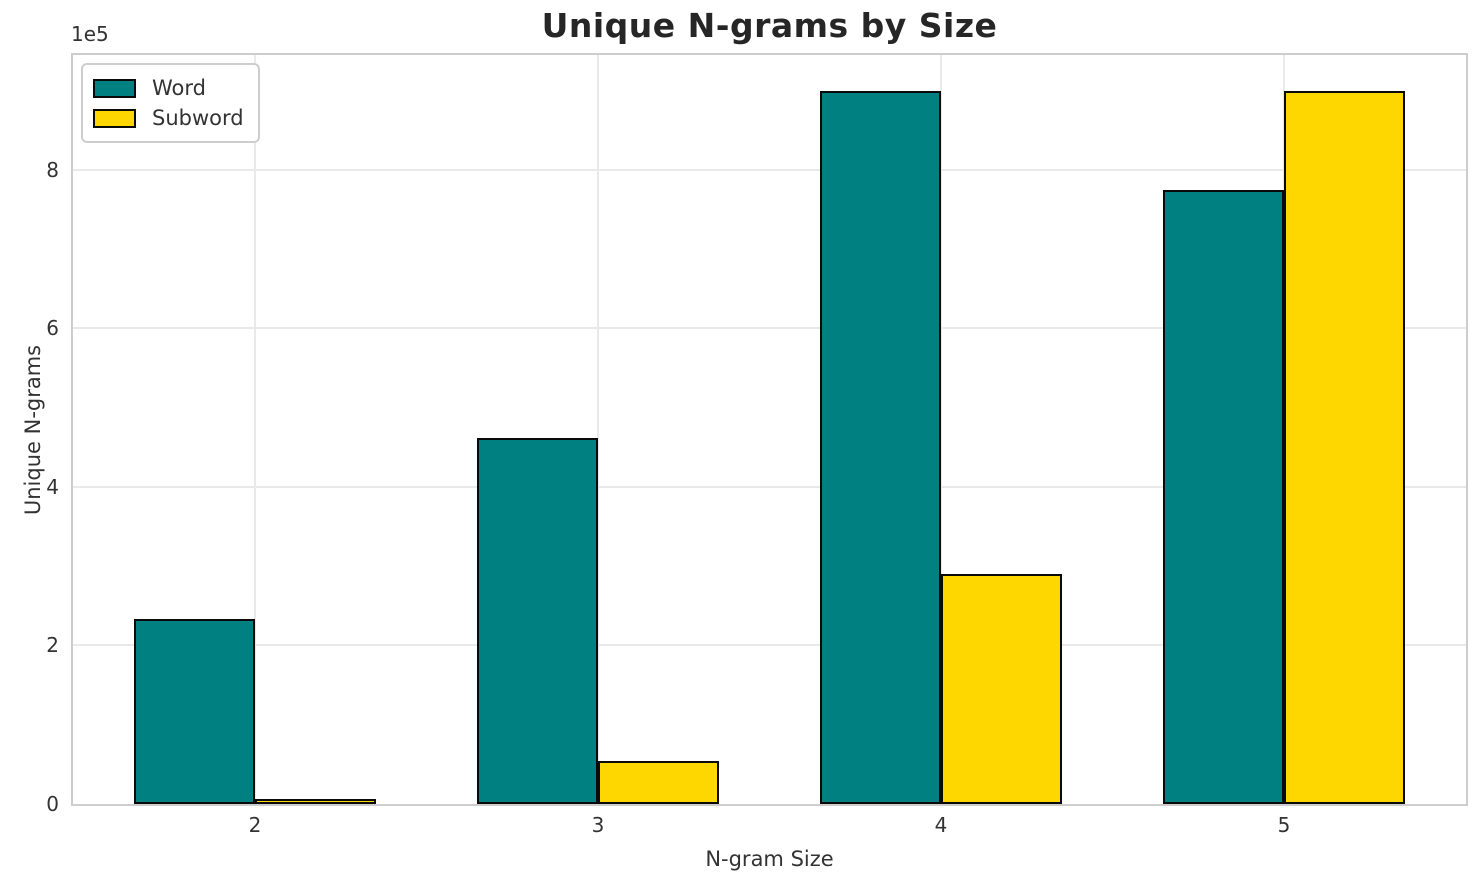 Image resolution: width=1484 pixels, height=885 pixels. I want to click on y-axis-offset-text: 1e5, so click(90, 34).